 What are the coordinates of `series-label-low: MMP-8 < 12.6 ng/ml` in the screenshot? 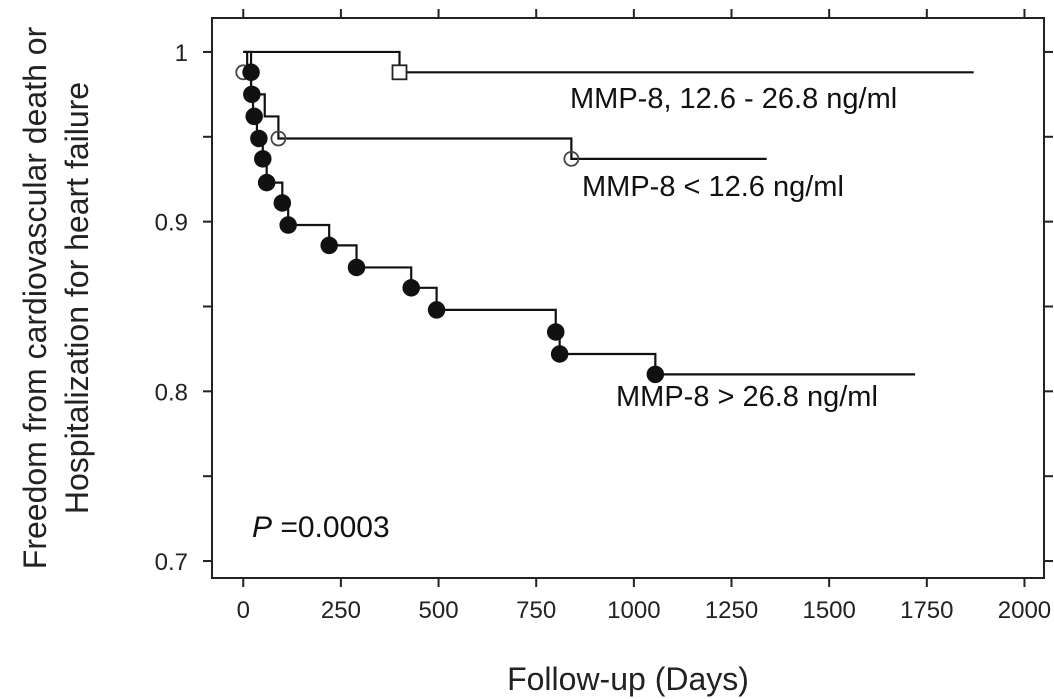 It's located at (713, 187).